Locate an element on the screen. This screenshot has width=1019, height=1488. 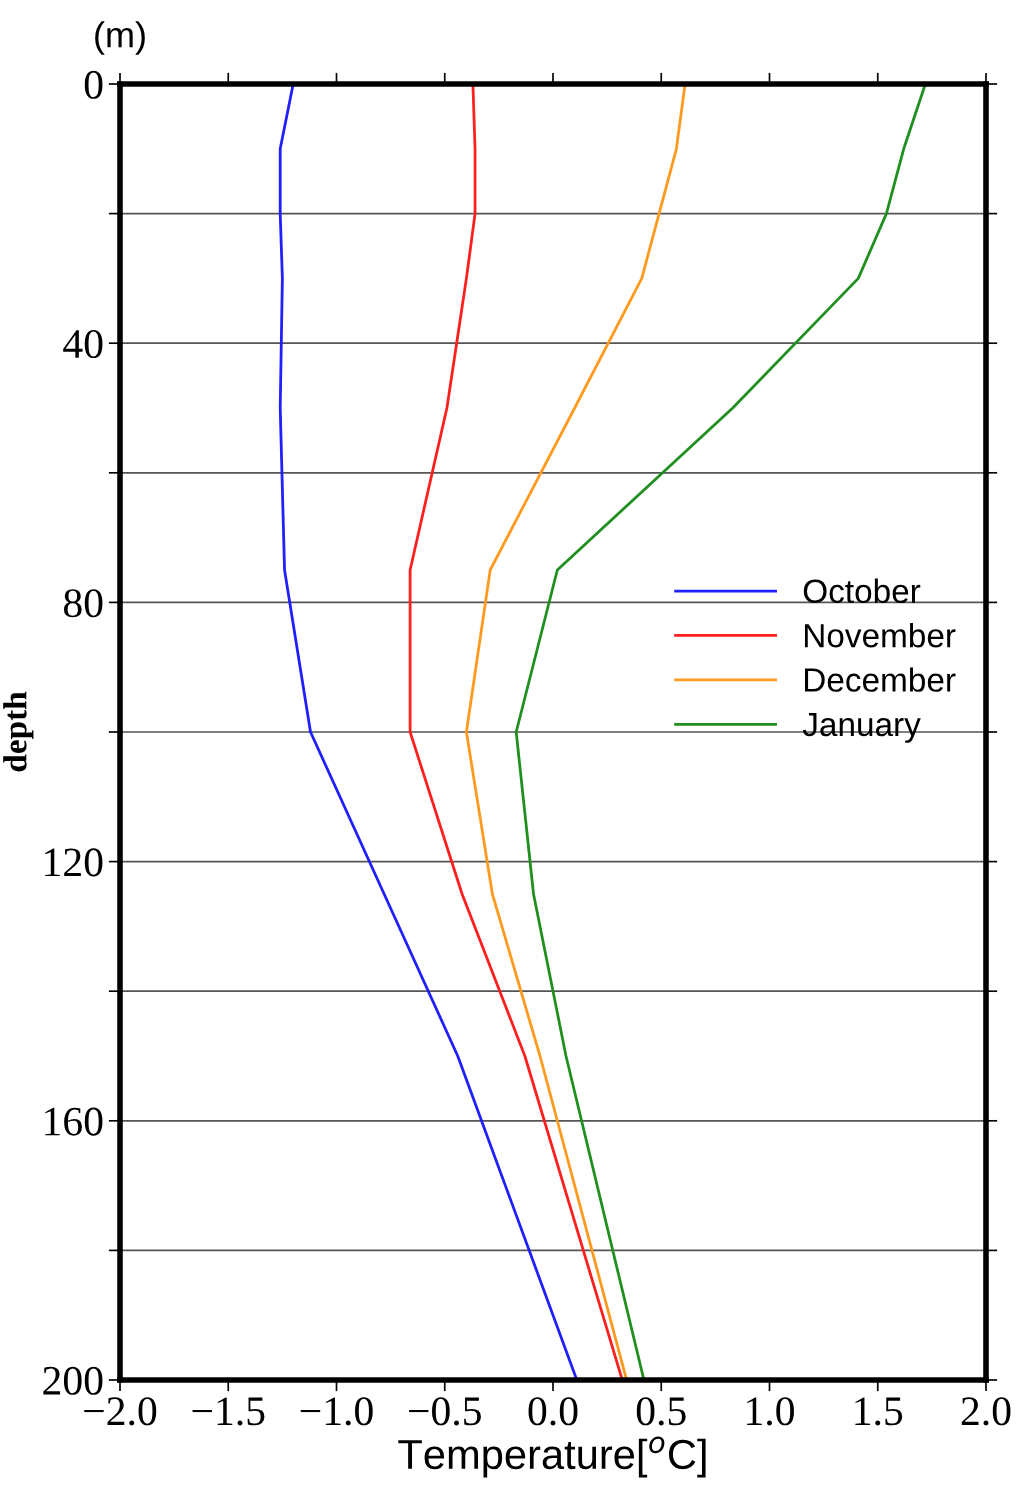
y-tick-label: 120 is located at coordinates (74, 862).